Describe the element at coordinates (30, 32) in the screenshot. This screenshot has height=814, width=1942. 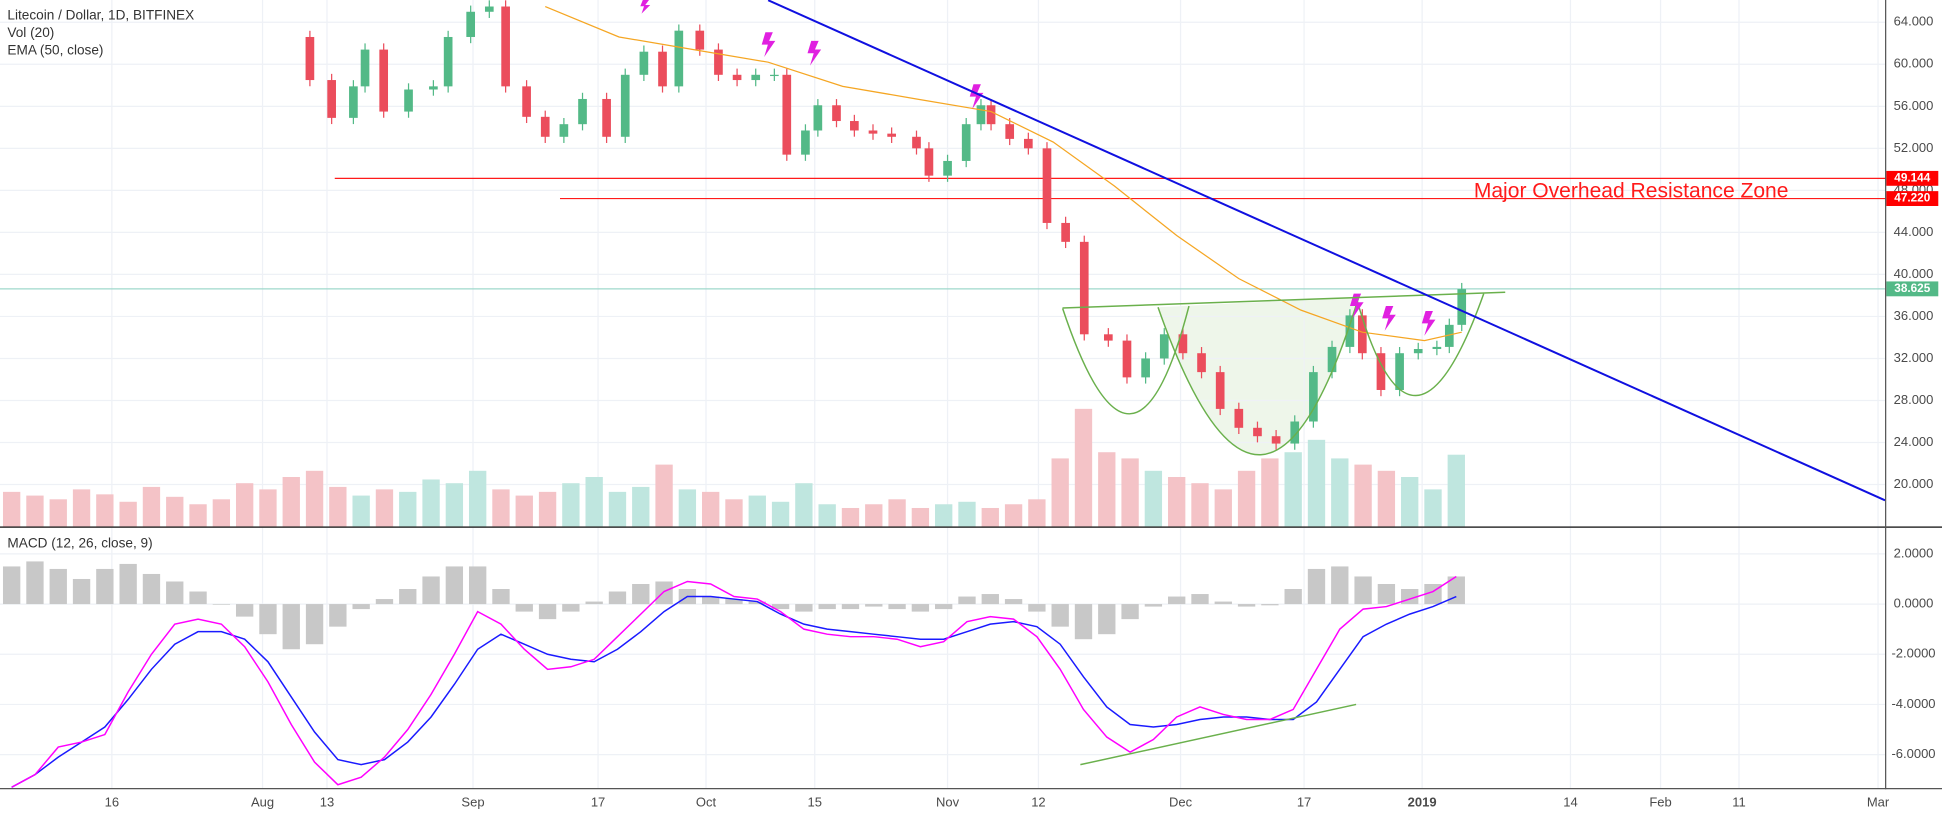
I see `indicator-label: Vol (20)` at that location.